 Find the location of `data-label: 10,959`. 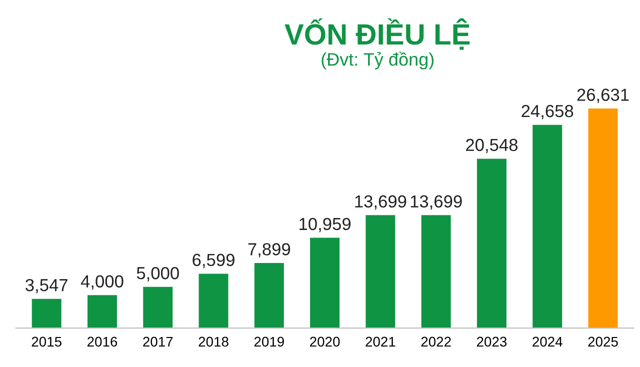

data-label: 10,959 is located at coordinates (325, 225).